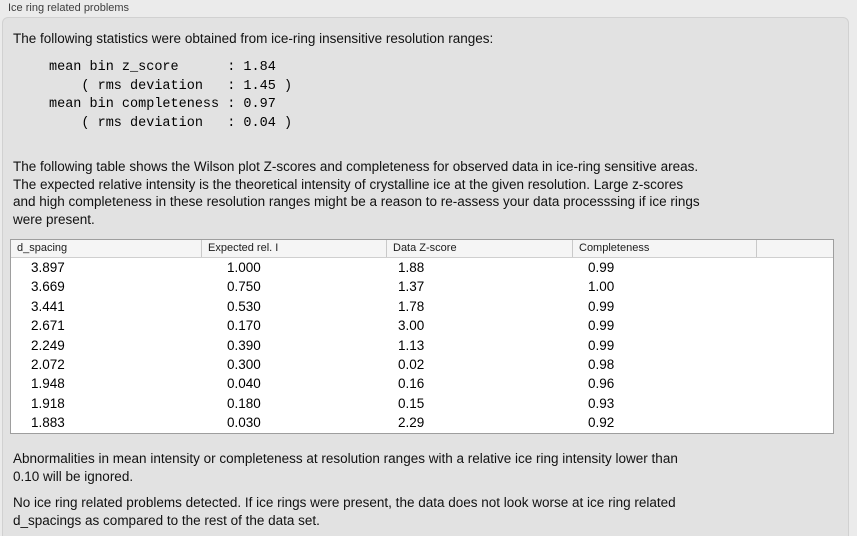 This screenshot has width=857, height=536. Describe the element at coordinates (665, 248) in the screenshot. I see `column-header-completeness: Completeness` at that location.